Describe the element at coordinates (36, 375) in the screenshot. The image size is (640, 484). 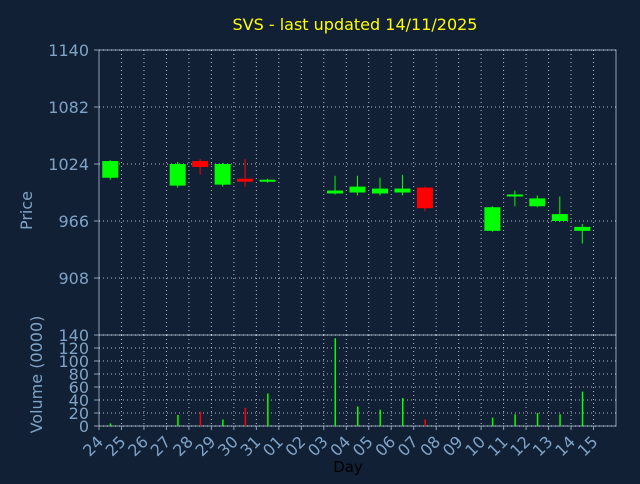
I see `volume-axis-label: Volume (0000)` at that location.